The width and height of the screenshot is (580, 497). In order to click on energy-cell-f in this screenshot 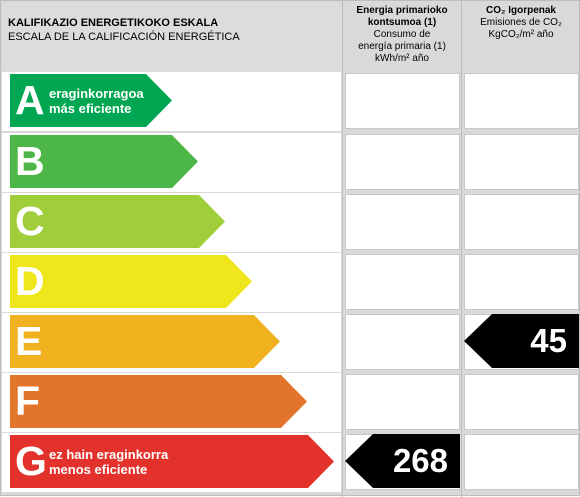, I will do `click(402, 402)`.